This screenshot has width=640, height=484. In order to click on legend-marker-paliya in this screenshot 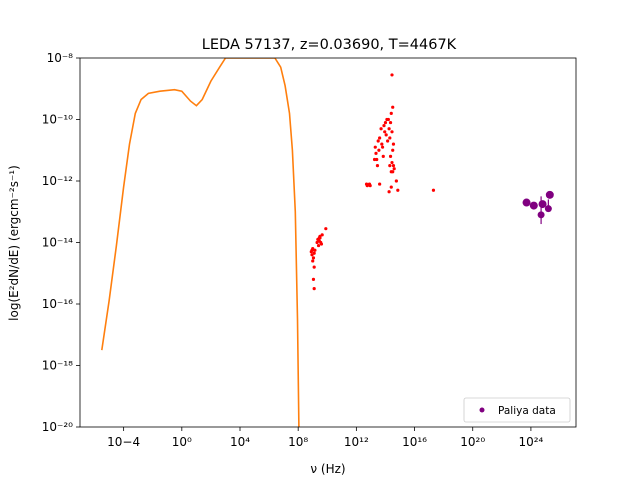, I will do `click(482, 410)`.